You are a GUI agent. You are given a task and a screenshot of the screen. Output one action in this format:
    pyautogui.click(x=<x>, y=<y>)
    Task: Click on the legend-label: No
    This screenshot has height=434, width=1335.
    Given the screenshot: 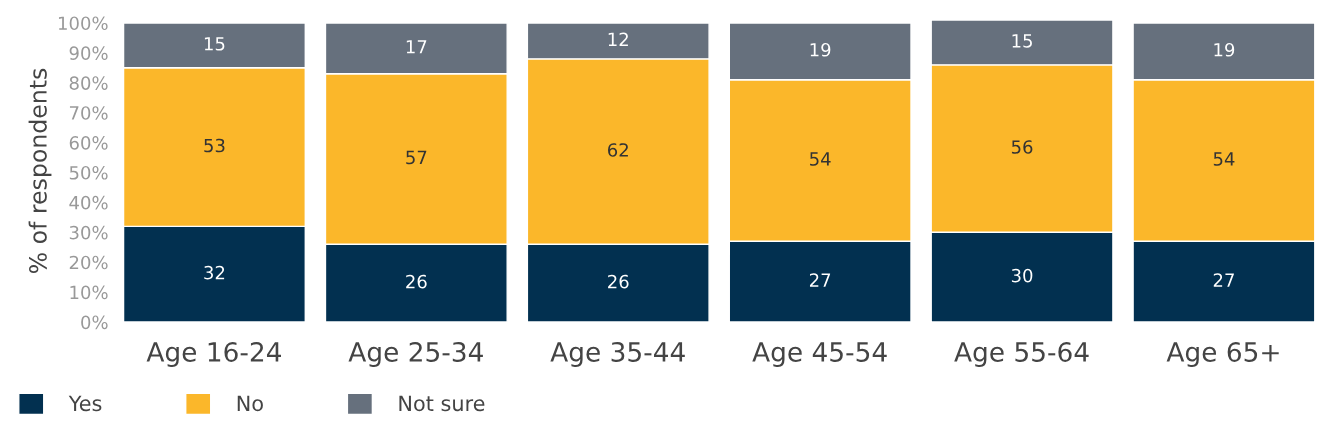 What is the action you would take?
    pyautogui.click(x=250, y=403)
    